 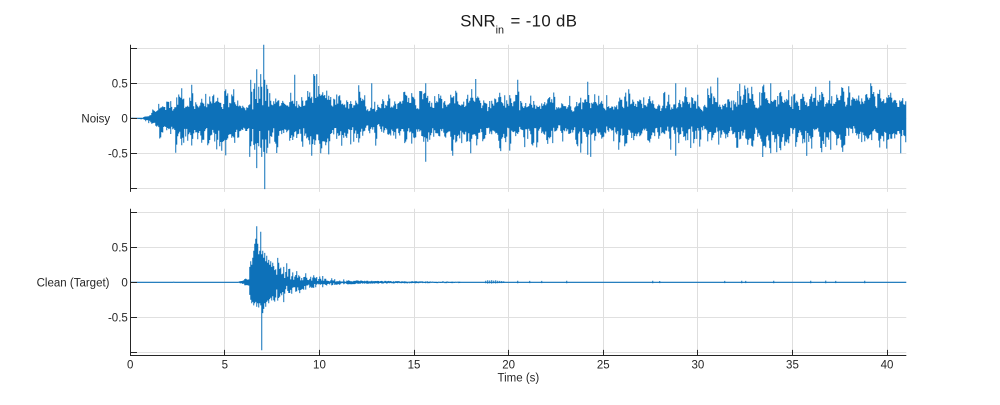 What do you see at coordinates (95, 119) in the screenshot?
I see `svg-text: Noisy` at bounding box center [95, 119].